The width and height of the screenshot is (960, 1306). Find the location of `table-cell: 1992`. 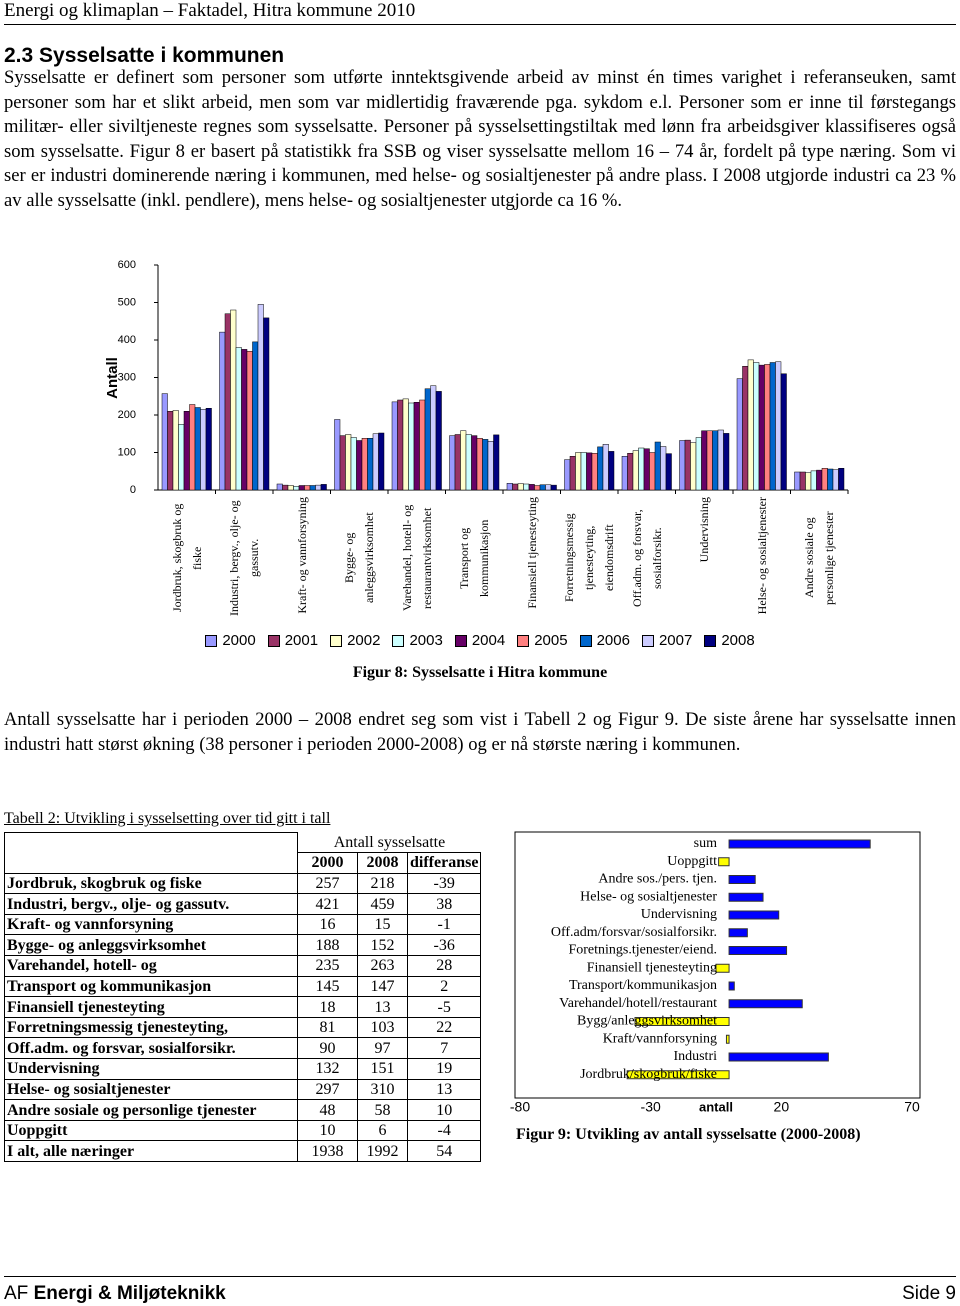

table-cell: 1992 is located at coordinates (382, 1151).